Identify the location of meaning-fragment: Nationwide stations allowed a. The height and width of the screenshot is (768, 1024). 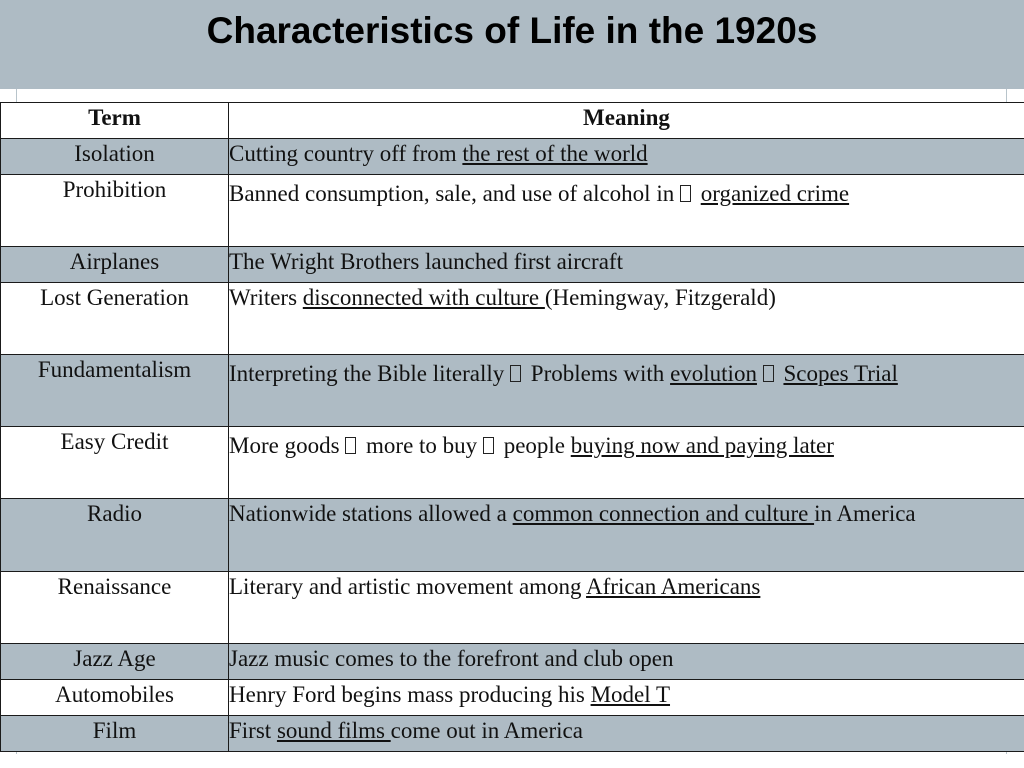
(371, 513).